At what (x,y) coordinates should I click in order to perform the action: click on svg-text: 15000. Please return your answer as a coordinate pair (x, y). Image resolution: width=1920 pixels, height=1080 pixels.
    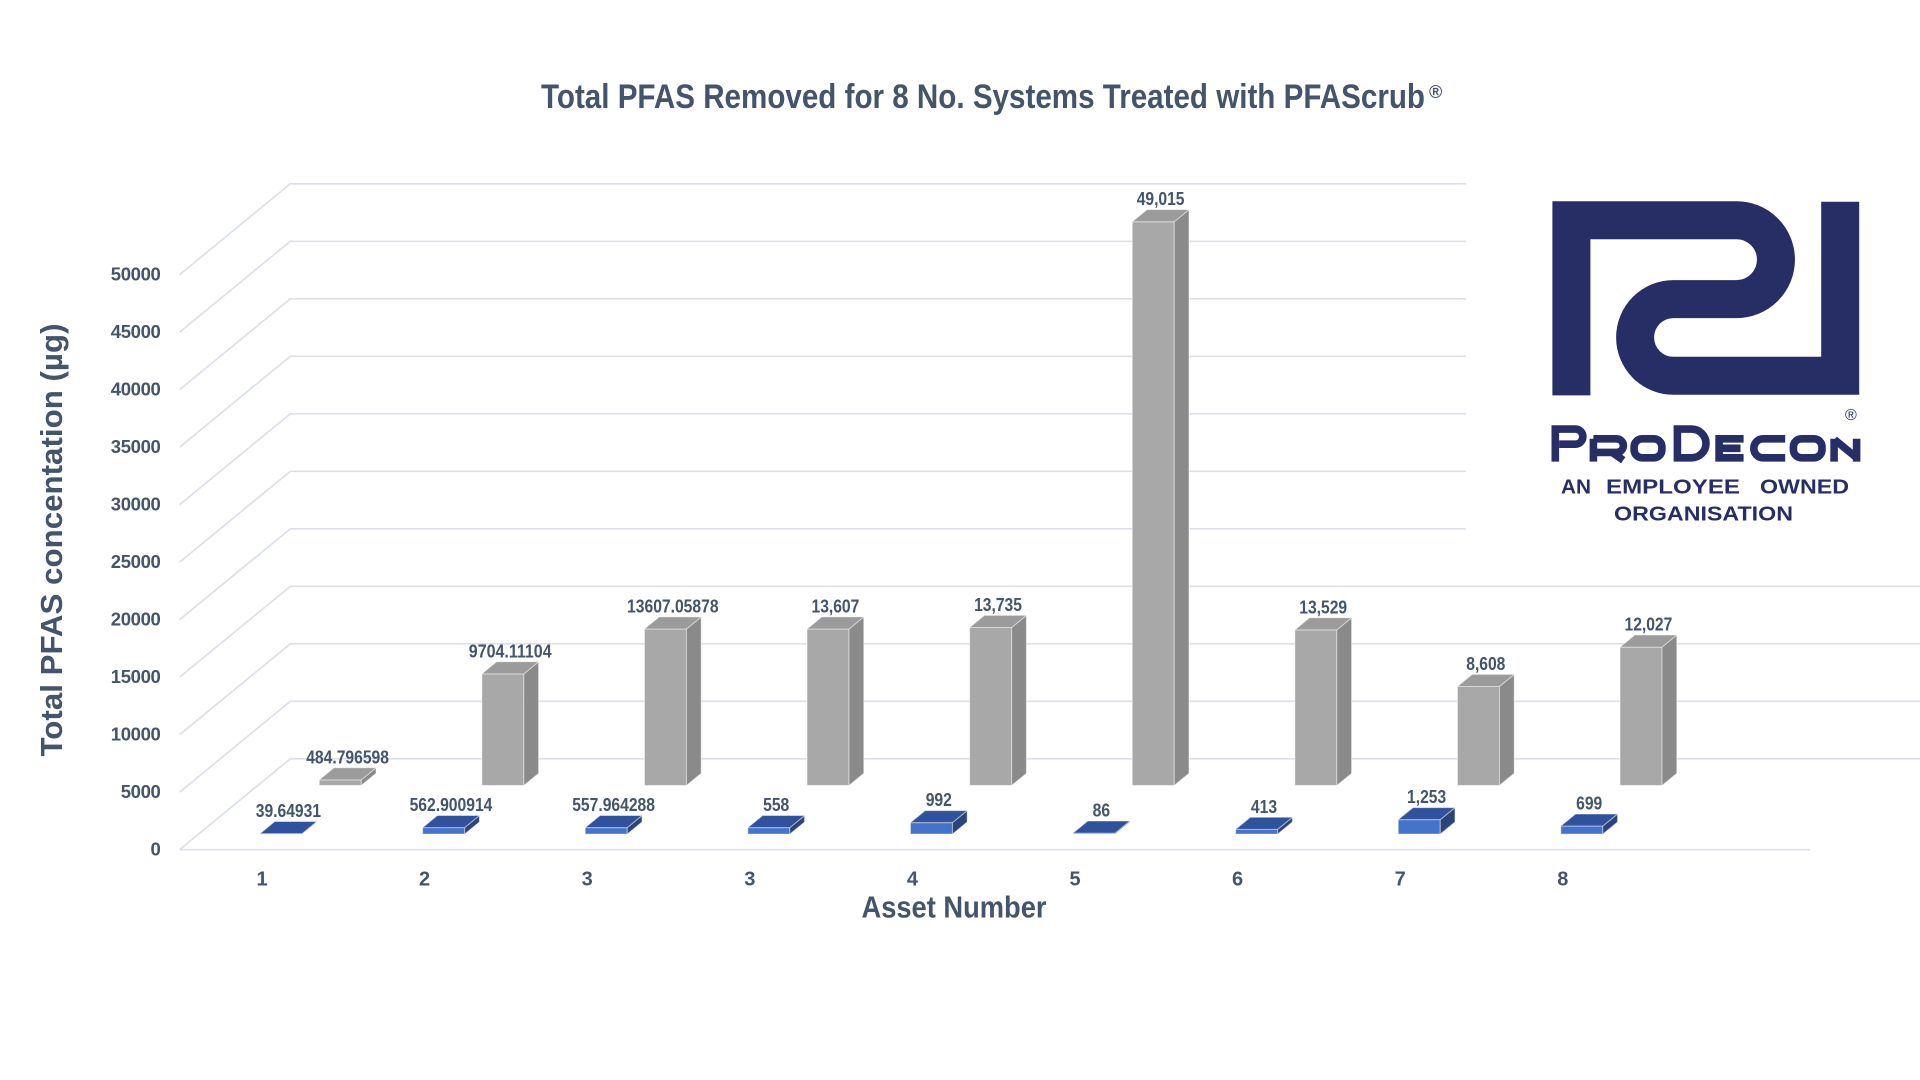
    Looking at the image, I should click on (136, 676).